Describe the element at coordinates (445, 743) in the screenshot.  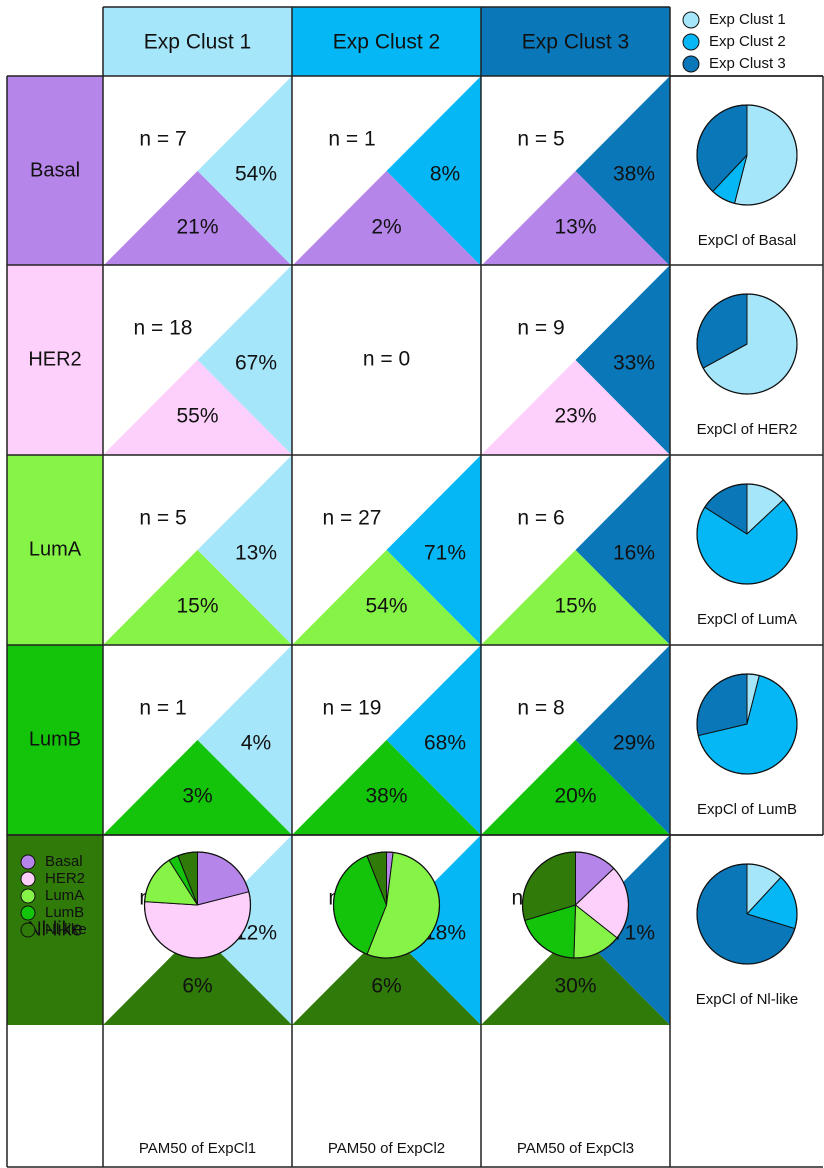
I see `exp-percent-label: 68%` at that location.